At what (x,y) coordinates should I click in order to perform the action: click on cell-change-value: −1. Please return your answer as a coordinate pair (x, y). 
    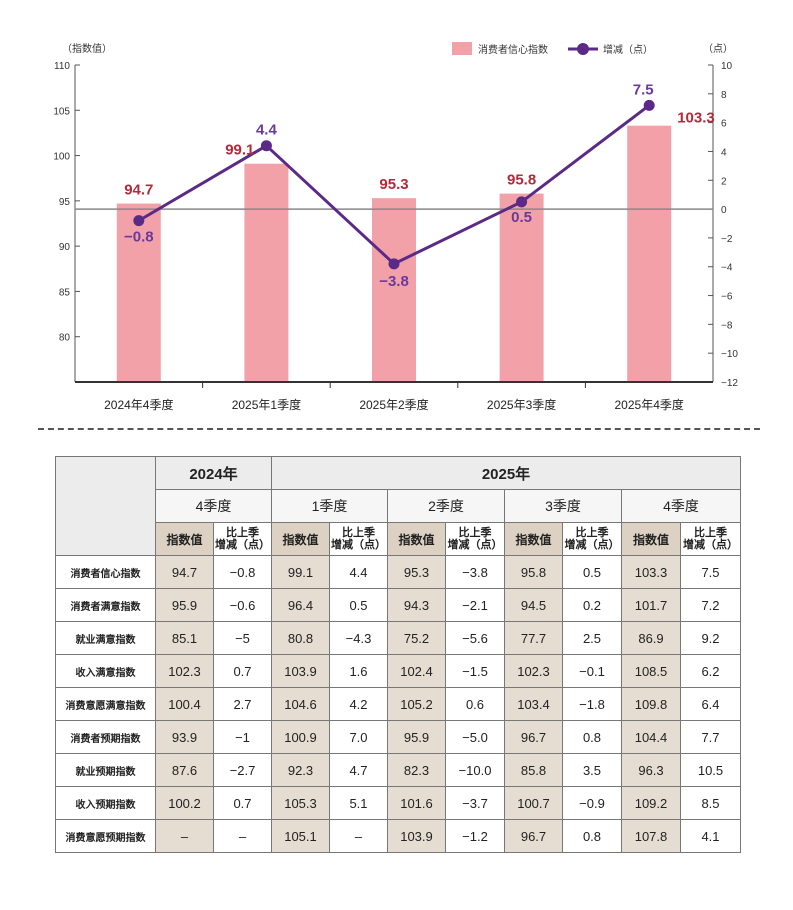
    Looking at the image, I should click on (242, 737).